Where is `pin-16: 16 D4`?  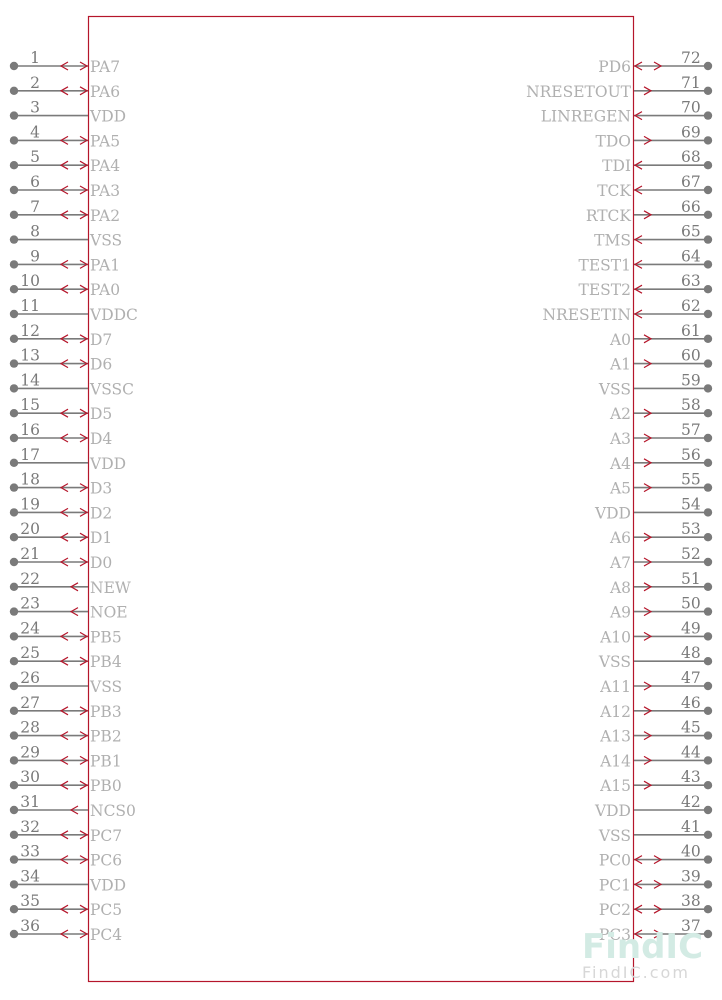
pin-16: 16 D4 is located at coordinates (60, 434).